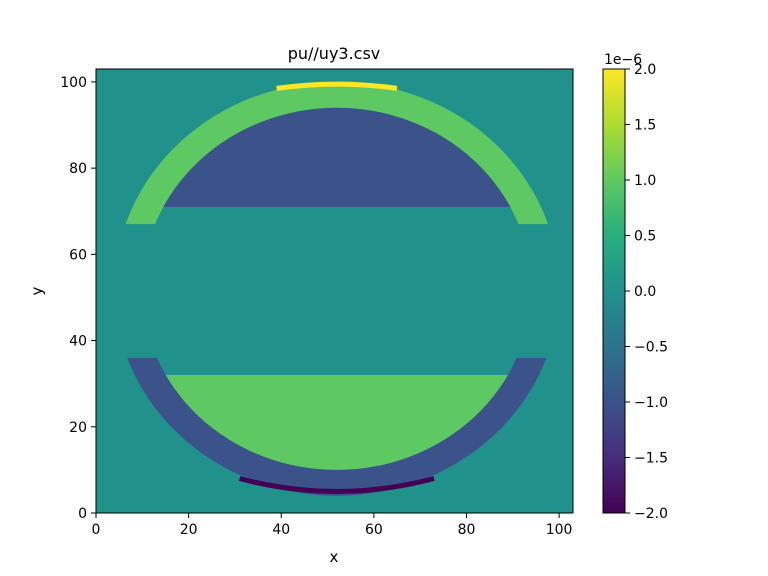 The image size is (768, 576). What do you see at coordinates (73, 83) in the screenshot?
I see `y-tick-label: 100` at bounding box center [73, 83].